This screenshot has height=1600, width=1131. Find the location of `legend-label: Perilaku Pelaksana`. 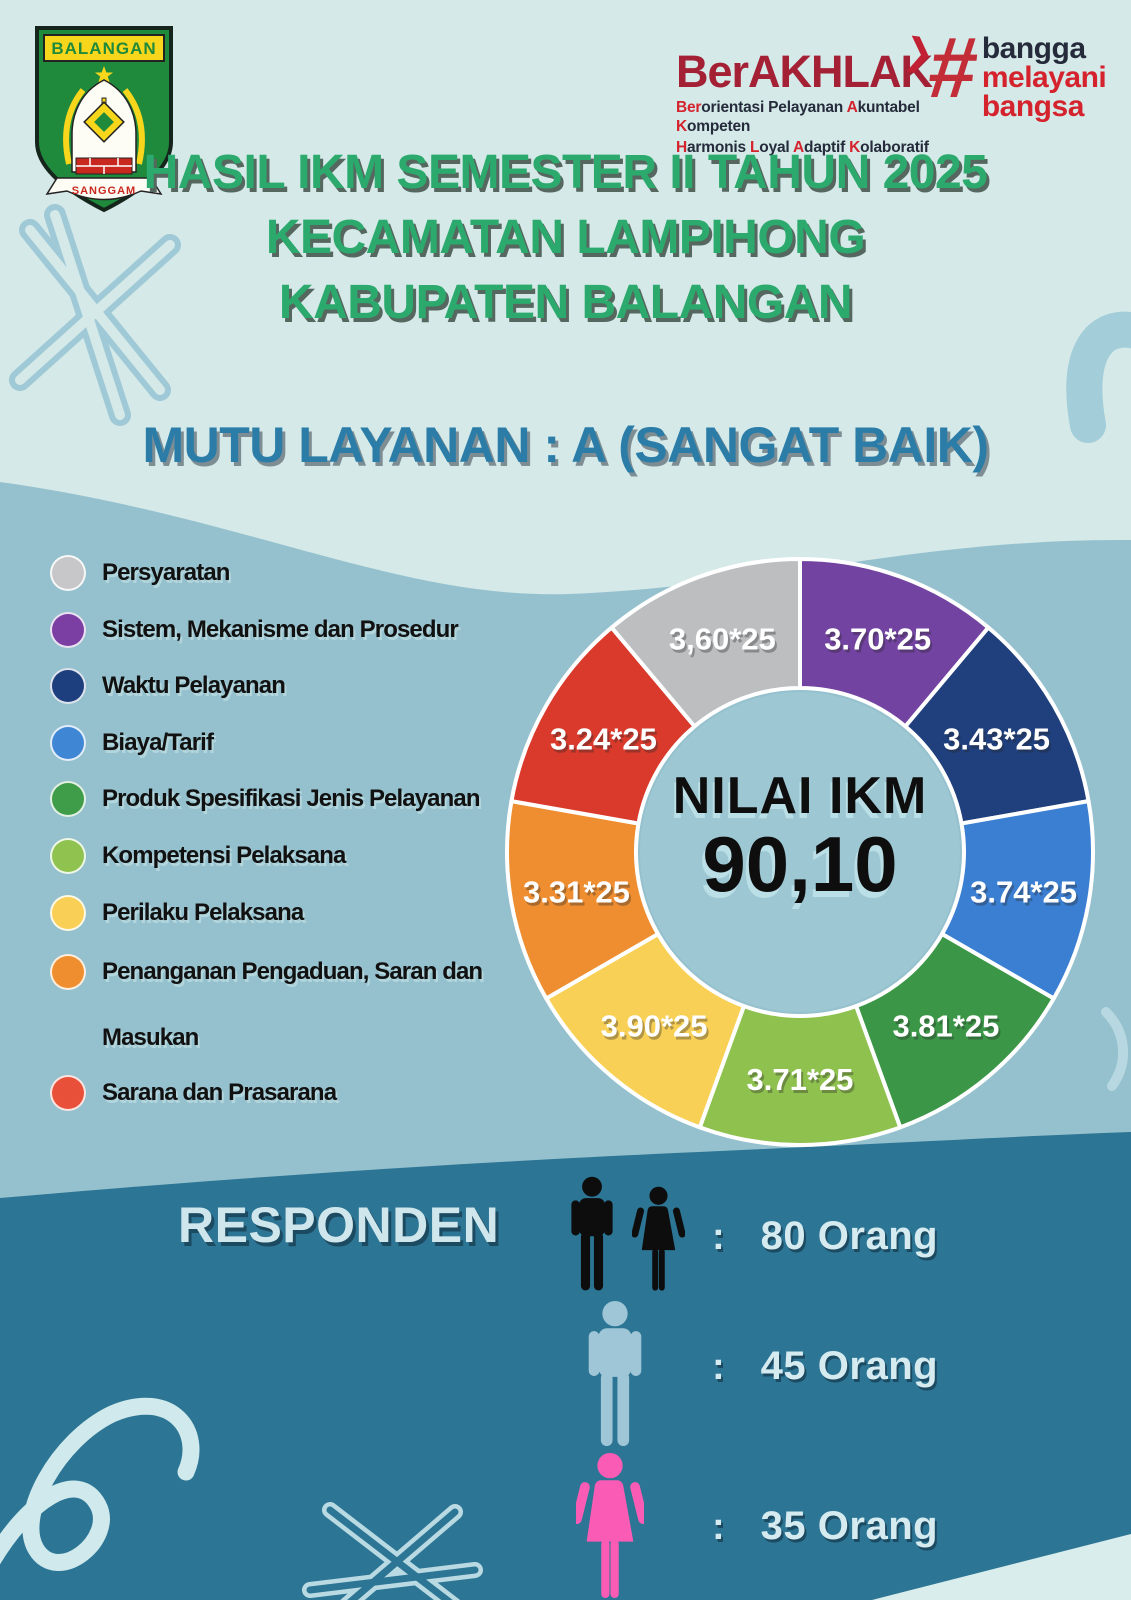

legend-label: Perilaku Pelaksana is located at coordinates (203, 912).